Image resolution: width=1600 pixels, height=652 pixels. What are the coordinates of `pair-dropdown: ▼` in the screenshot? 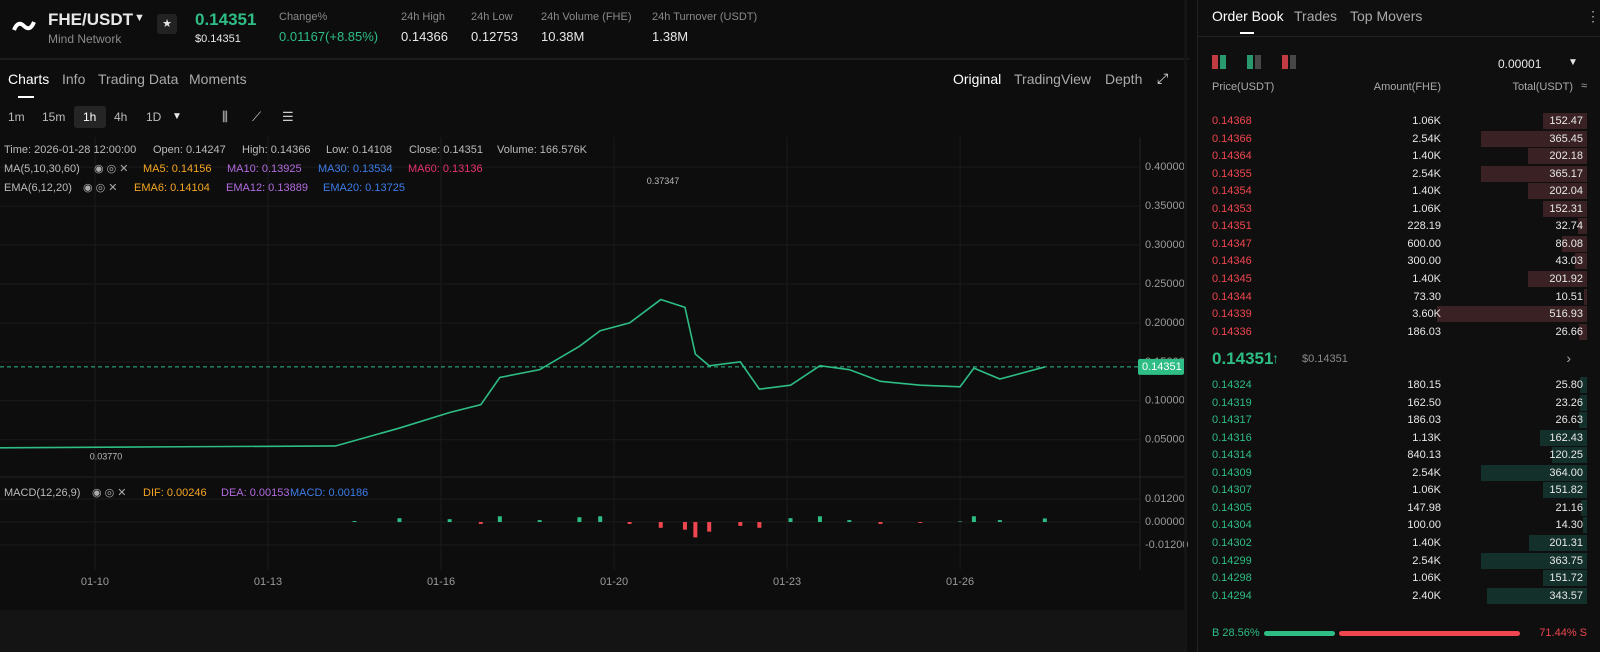 It's located at (139, 18).